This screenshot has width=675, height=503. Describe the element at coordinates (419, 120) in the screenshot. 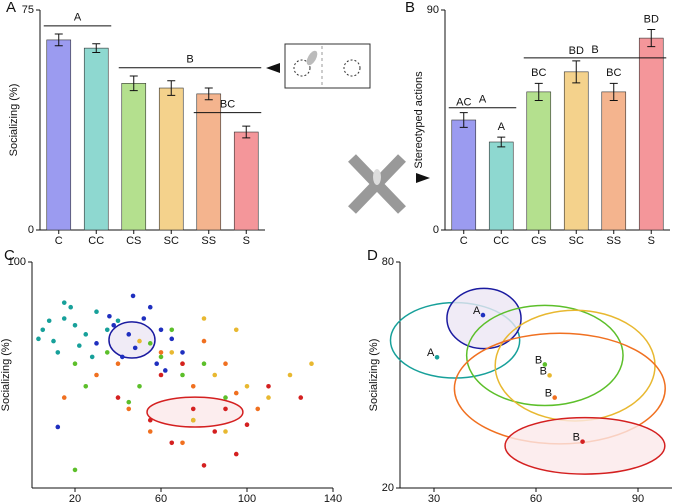

I see `y-axis-label: Stereotyped actions` at that location.